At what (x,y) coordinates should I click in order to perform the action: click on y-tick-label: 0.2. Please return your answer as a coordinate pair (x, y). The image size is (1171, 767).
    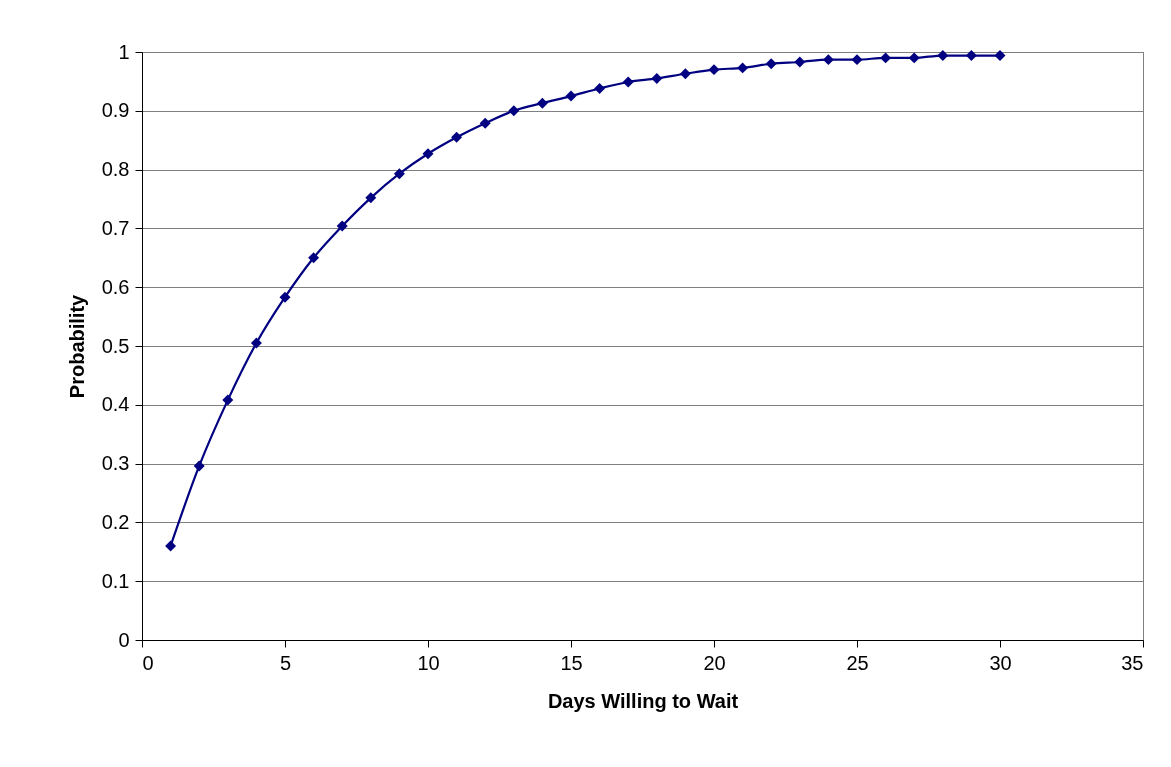
    Looking at the image, I should click on (115, 521).